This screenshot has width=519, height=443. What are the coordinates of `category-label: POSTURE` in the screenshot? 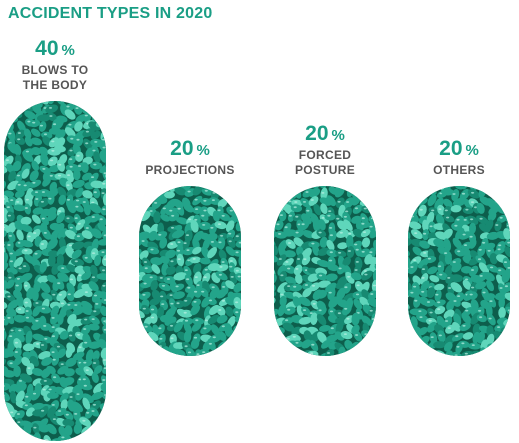 It's located at (325, 170).